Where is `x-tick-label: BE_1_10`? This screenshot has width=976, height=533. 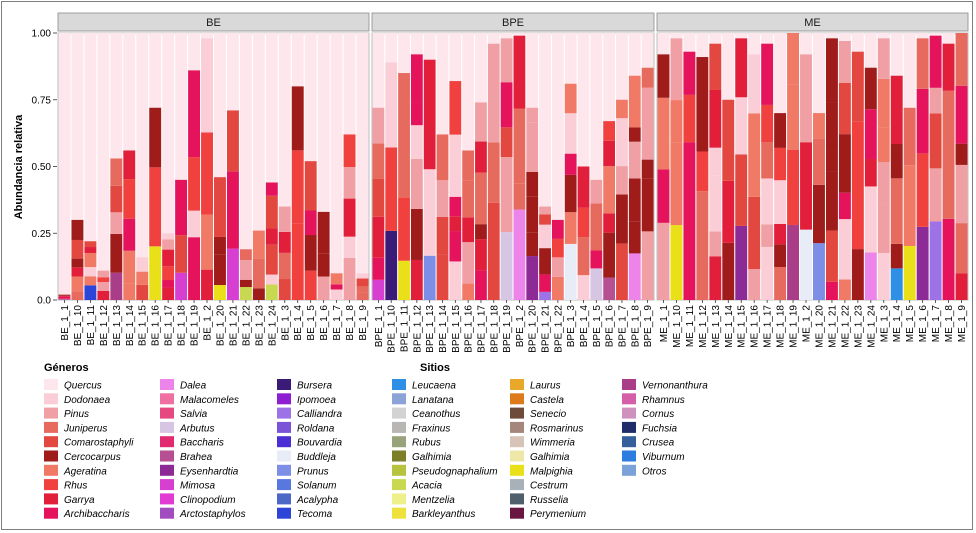
x-tick-label: BE_1_10 is located at coordinates (78, 326).